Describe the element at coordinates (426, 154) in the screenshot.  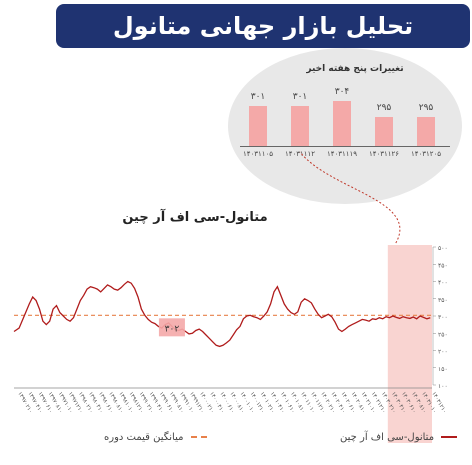
I see `weekly-bar-date: ۱۴۰۳۱۲۰۵` at that location.